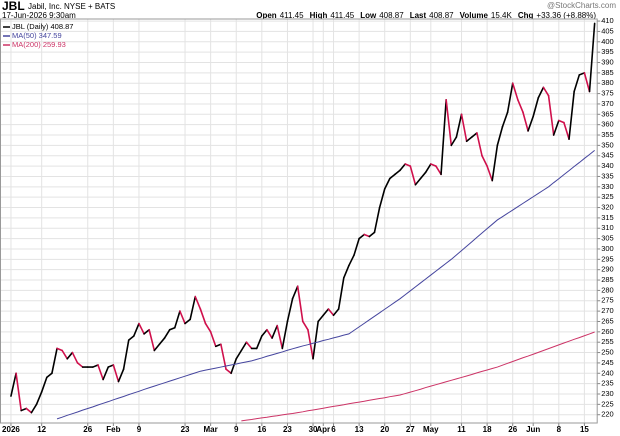 This screenshot has height=436, width=620. I want to click on quote-value: 15.4K, so click(502, 15).